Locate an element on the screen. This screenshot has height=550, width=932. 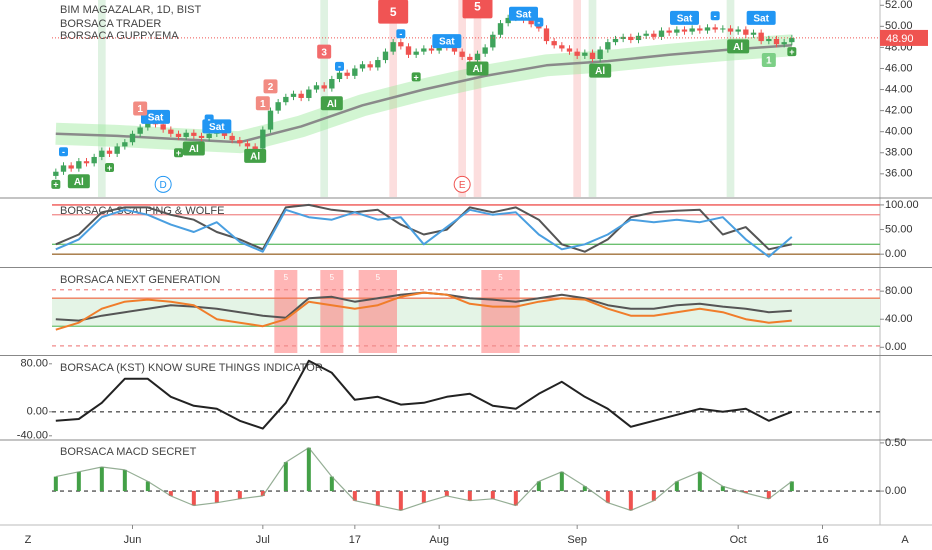
y-tick-label: 0.00 is located at coordinates (895, 491).